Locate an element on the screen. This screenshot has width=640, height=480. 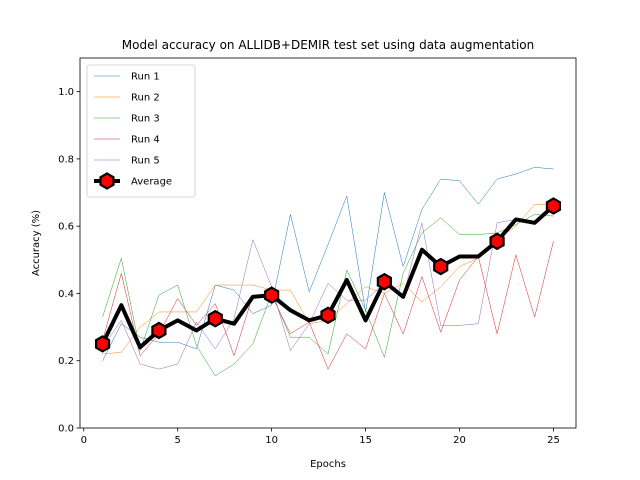
legend: Run 1 Run 2 Run 3 Run 4 Run 5 Average is located at coordinates (141, 131).